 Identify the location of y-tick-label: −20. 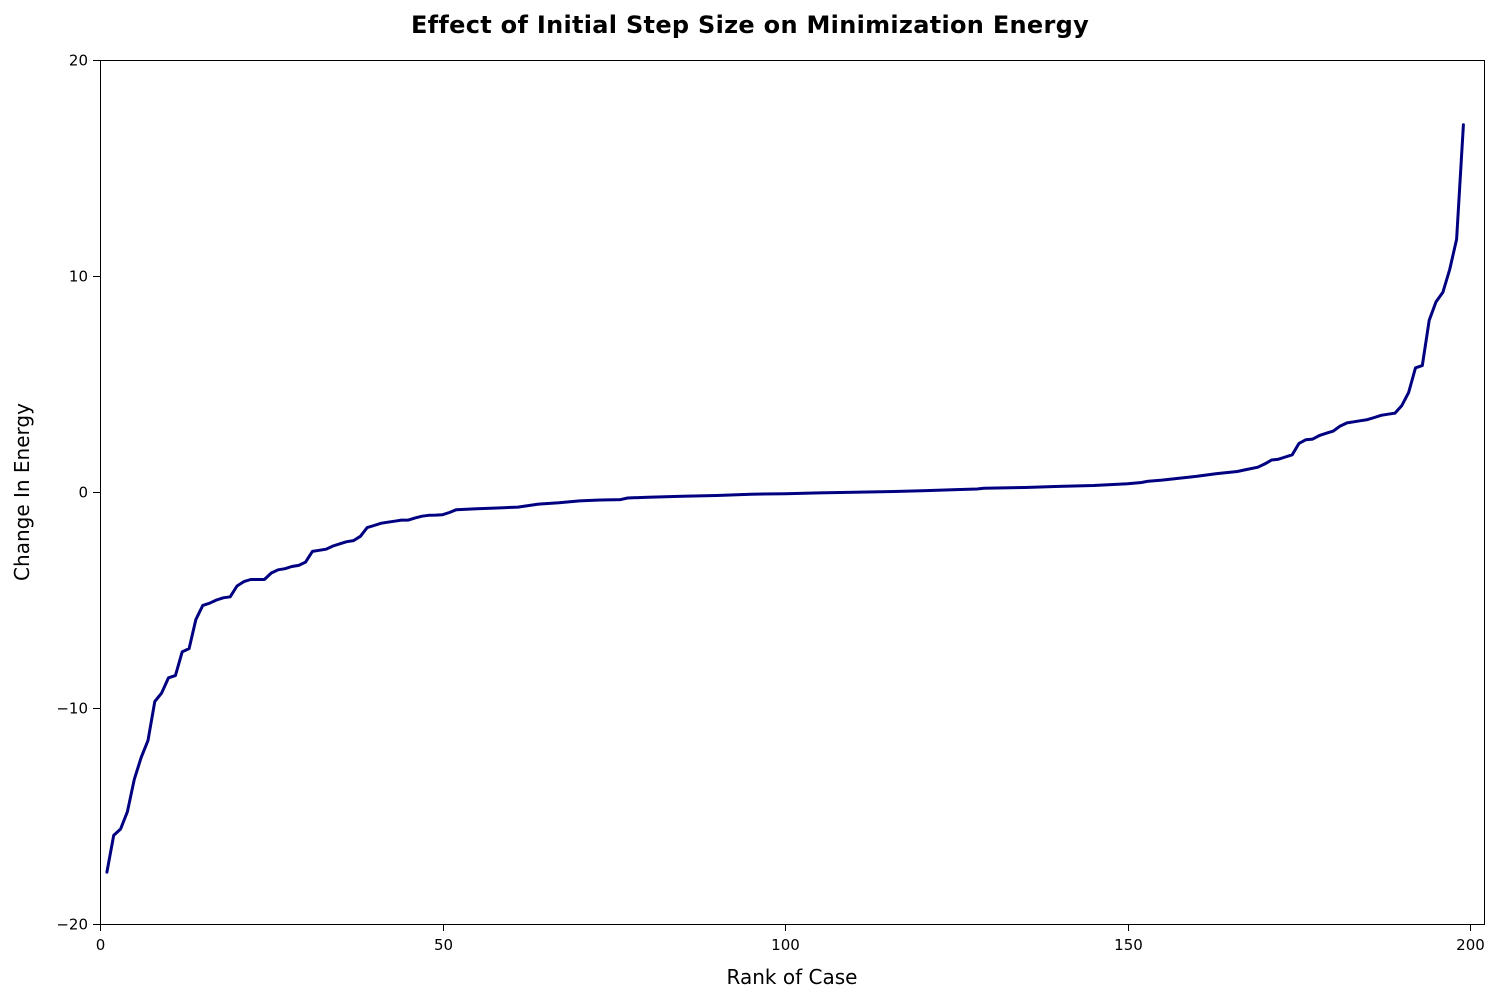
(72, 925).